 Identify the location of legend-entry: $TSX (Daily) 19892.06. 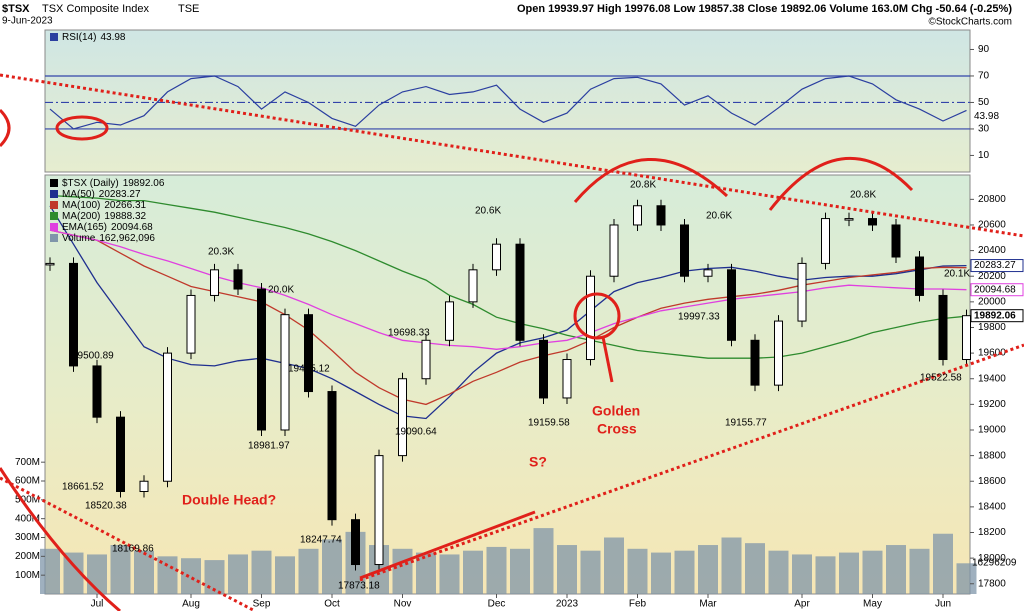
(113, 183).